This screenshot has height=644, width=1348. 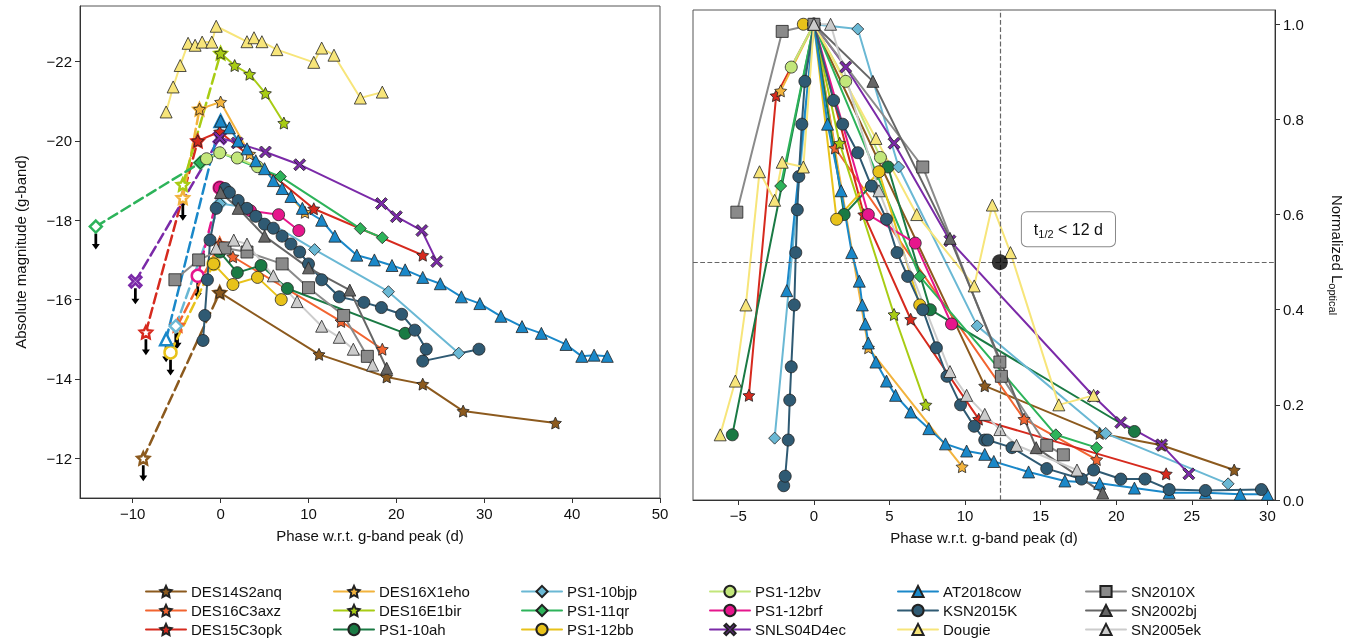 What do you see at coordinates (236, 591) in the screenshot?
I see `legend-label: DES14S2anq` at bounding box center [236, 591].